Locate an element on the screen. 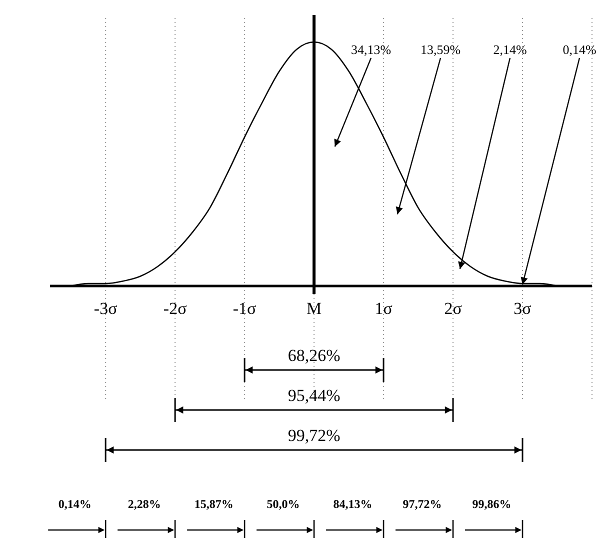  text: 0,14% is located at coordinates (75, 504).